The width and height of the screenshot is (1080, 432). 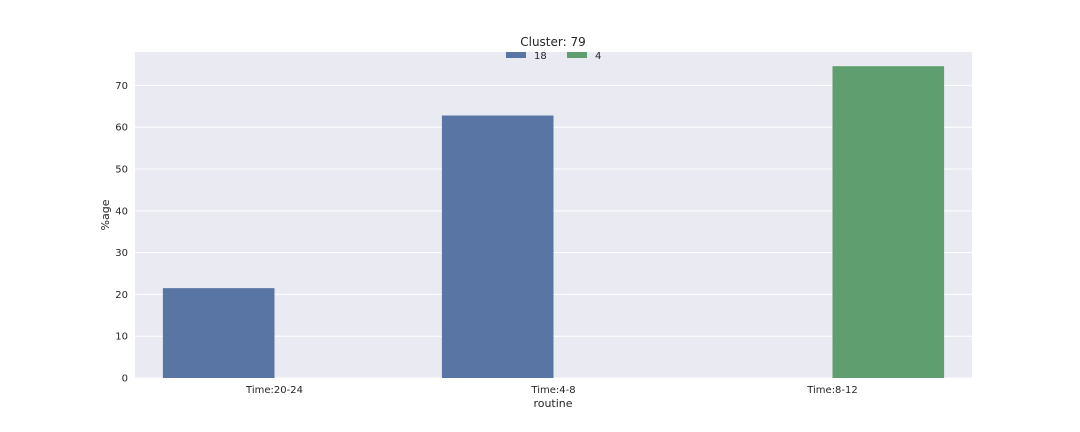 What do you see at coordinates (553, 42) in the screenshot?
I see `chart-title: Cluster: 79` at bounding box center [553, 42].